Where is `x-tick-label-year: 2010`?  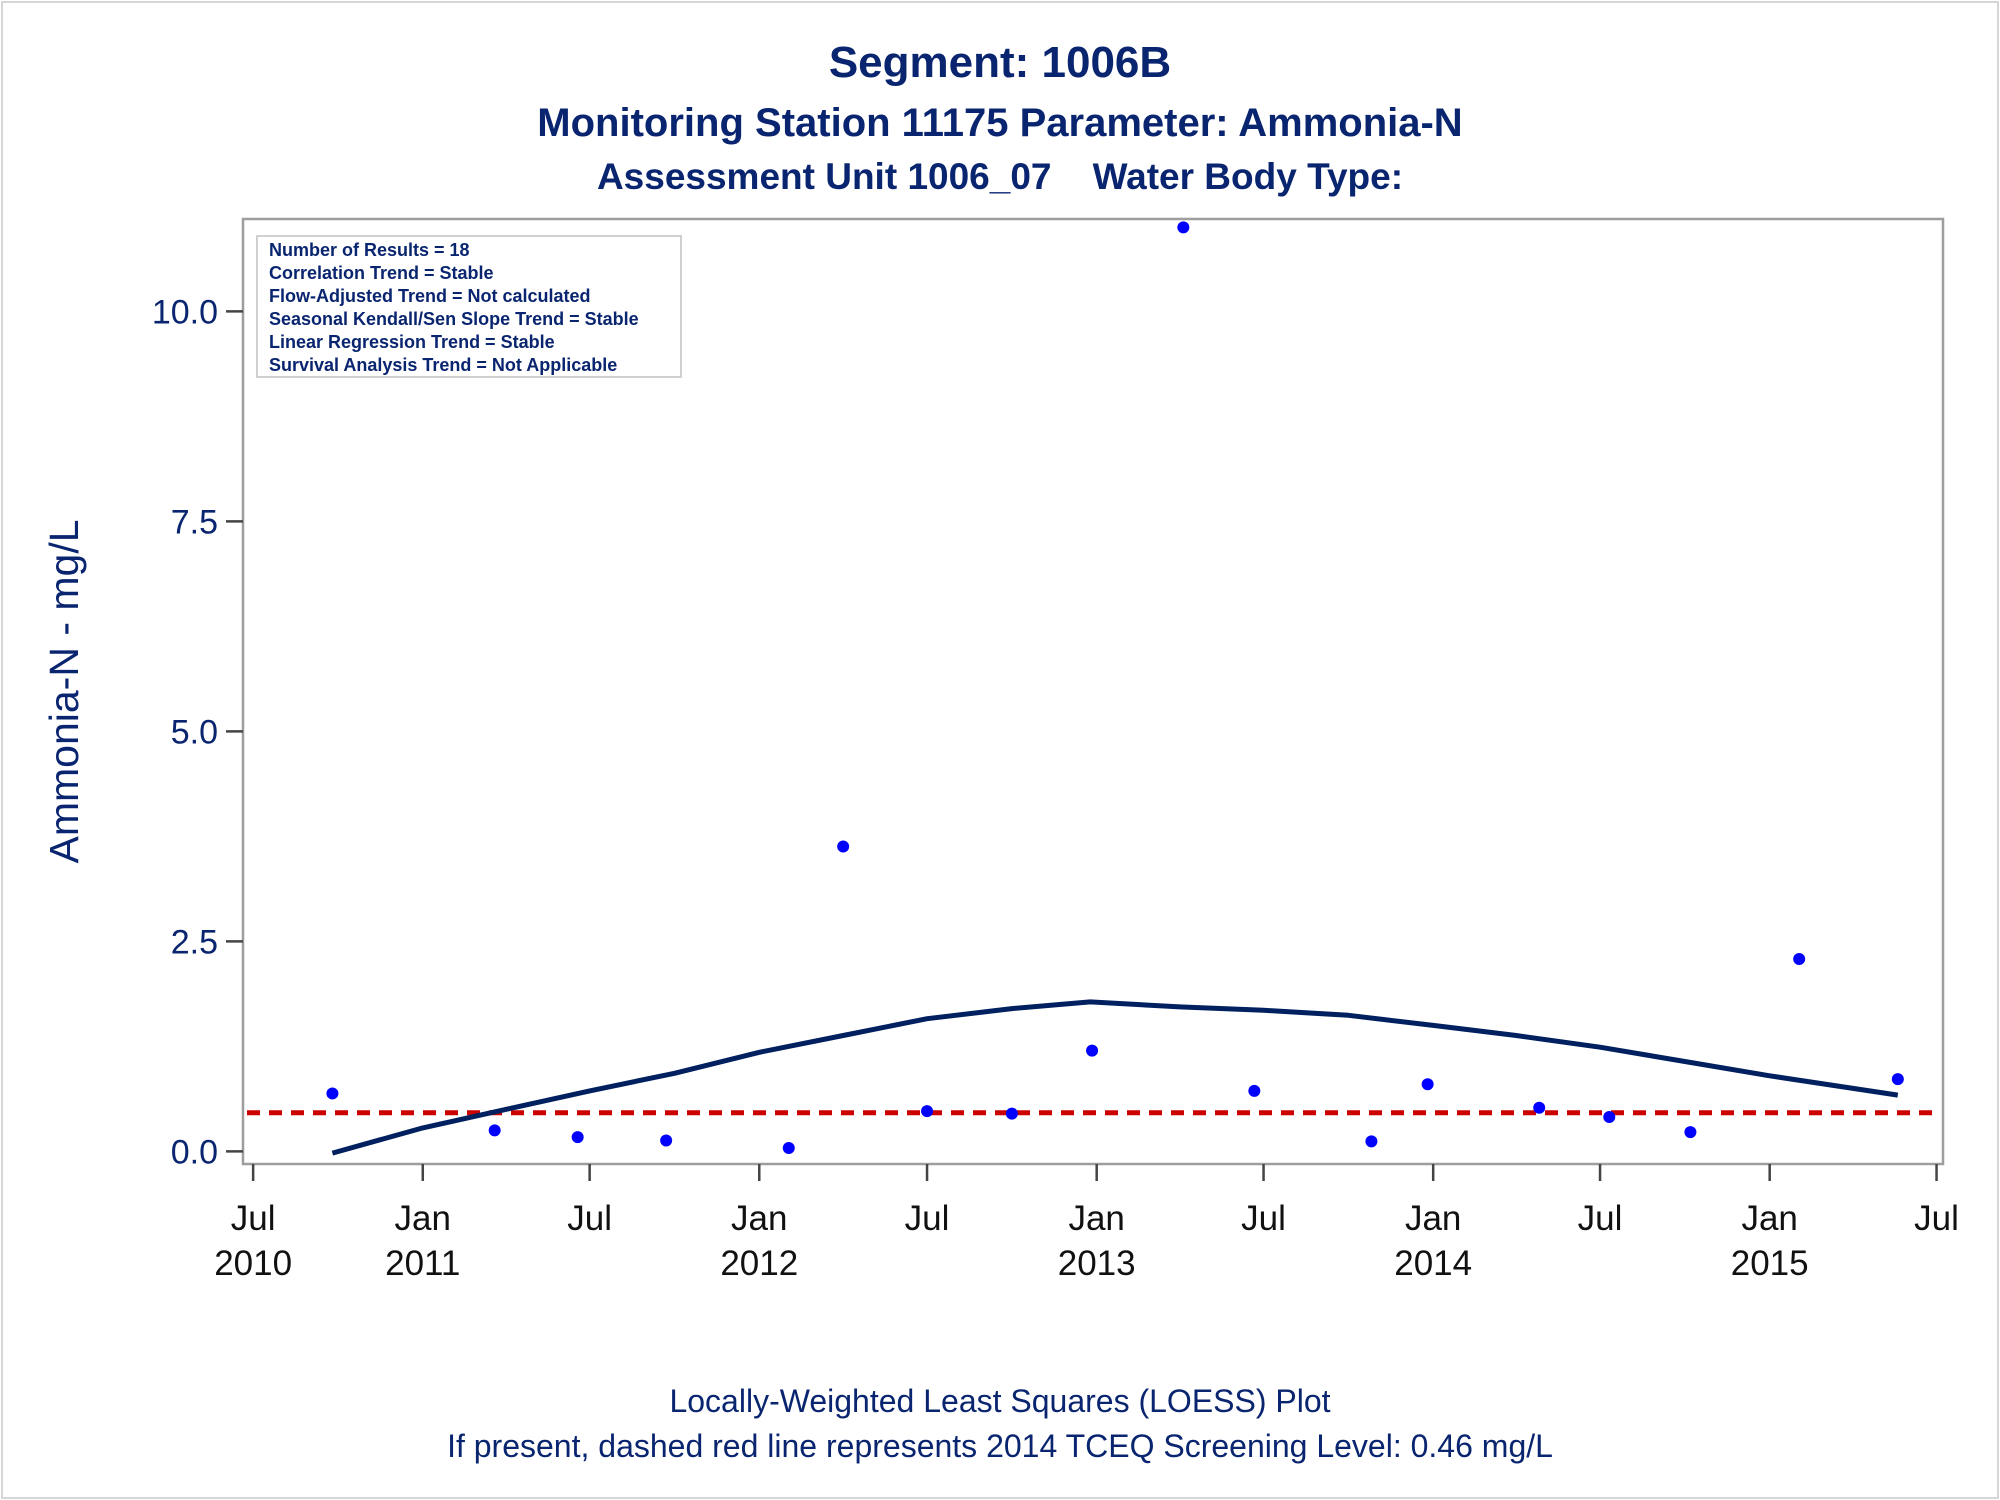
x-tick-label-year: 2010 is located at coordinates (253, 1263).